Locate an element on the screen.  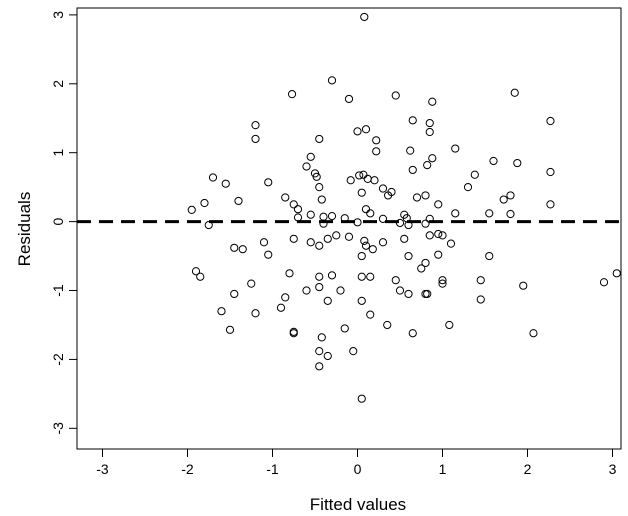
y-axis-title: Residuals is located at coordinates (24, 229).